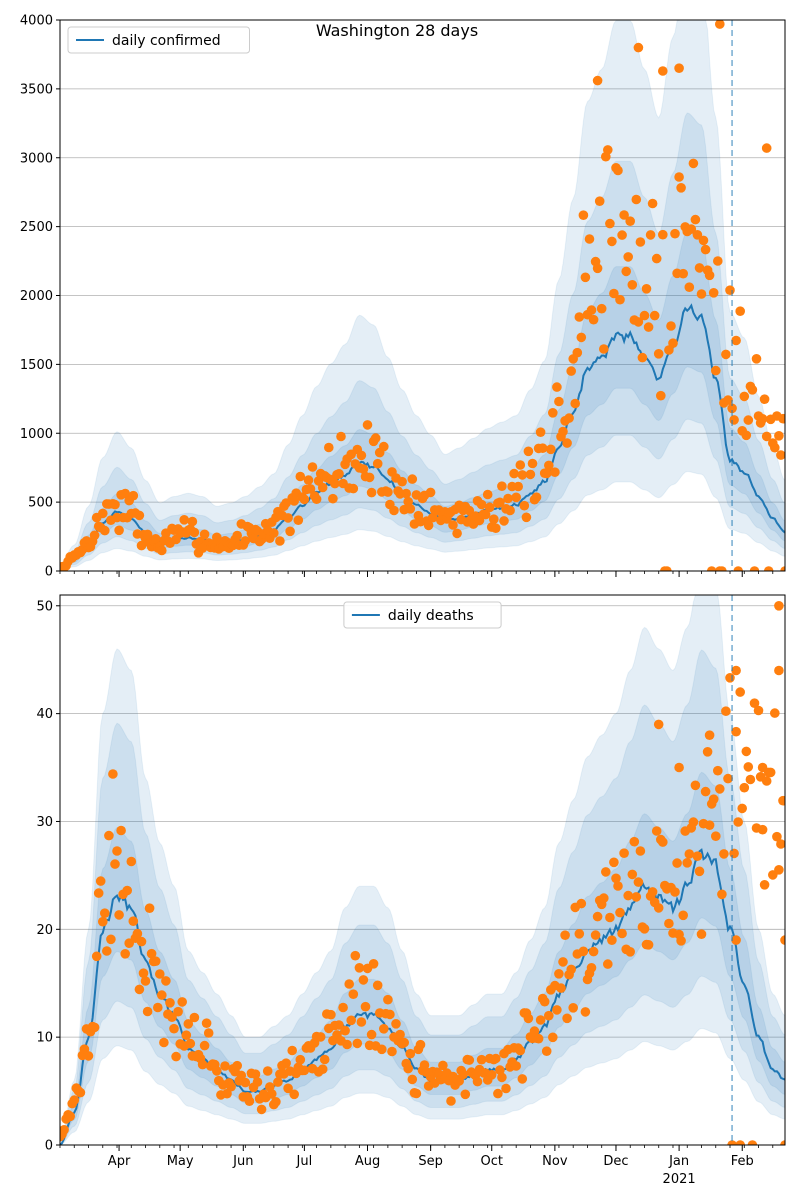 The height and width of the screenshot is (1200, 800). I want to click on x-tick-label-8: Dec, so click(615, 1161).